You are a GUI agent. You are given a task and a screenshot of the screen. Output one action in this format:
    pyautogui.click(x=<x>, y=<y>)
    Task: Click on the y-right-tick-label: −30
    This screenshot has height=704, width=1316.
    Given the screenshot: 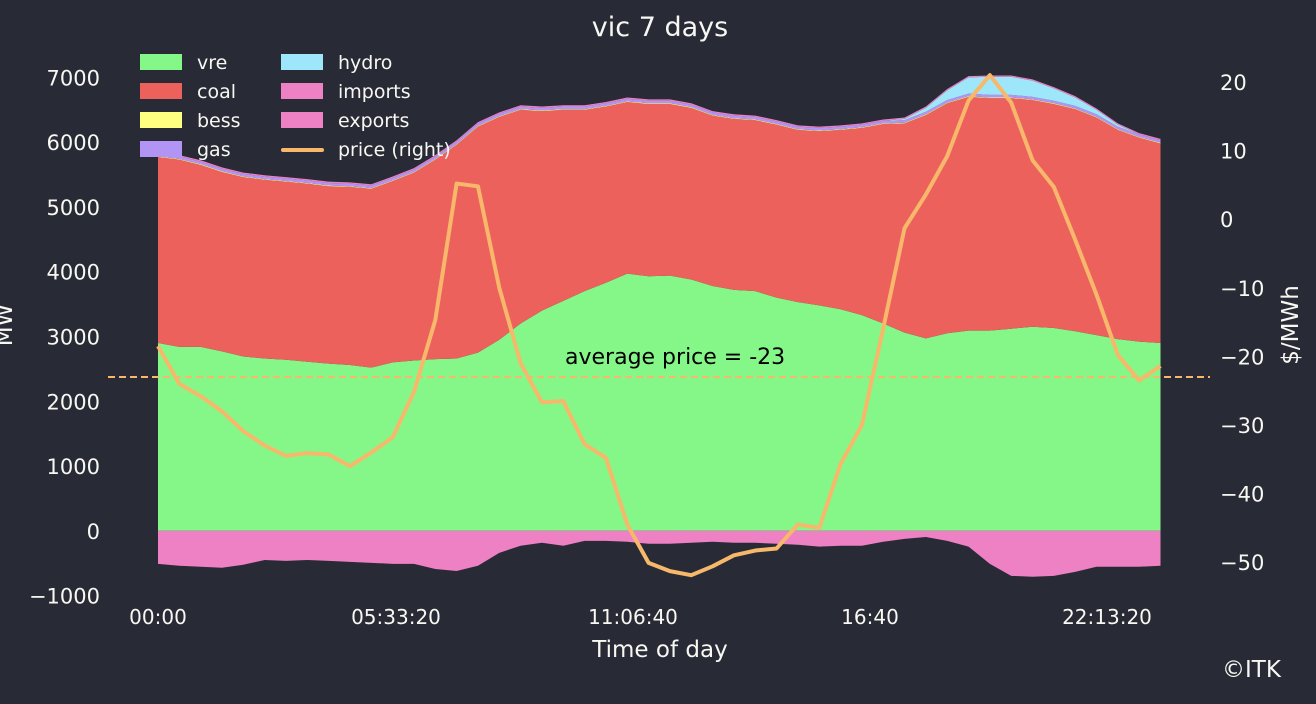 What is the action you would take?
    pyautogui.click(x=1242, y=426)
    